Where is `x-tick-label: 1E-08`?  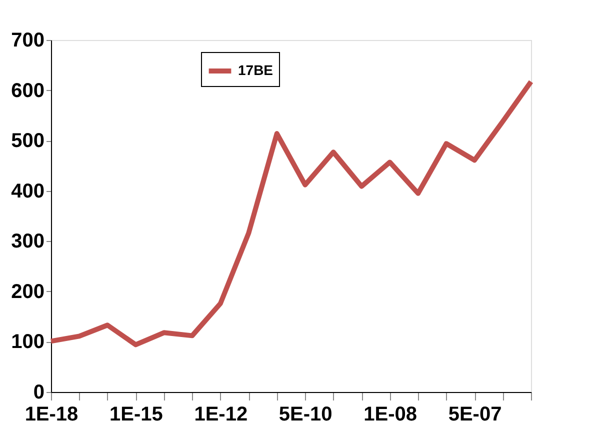 x-tick-label: 1E-08 is located at coordinates (391, 415).